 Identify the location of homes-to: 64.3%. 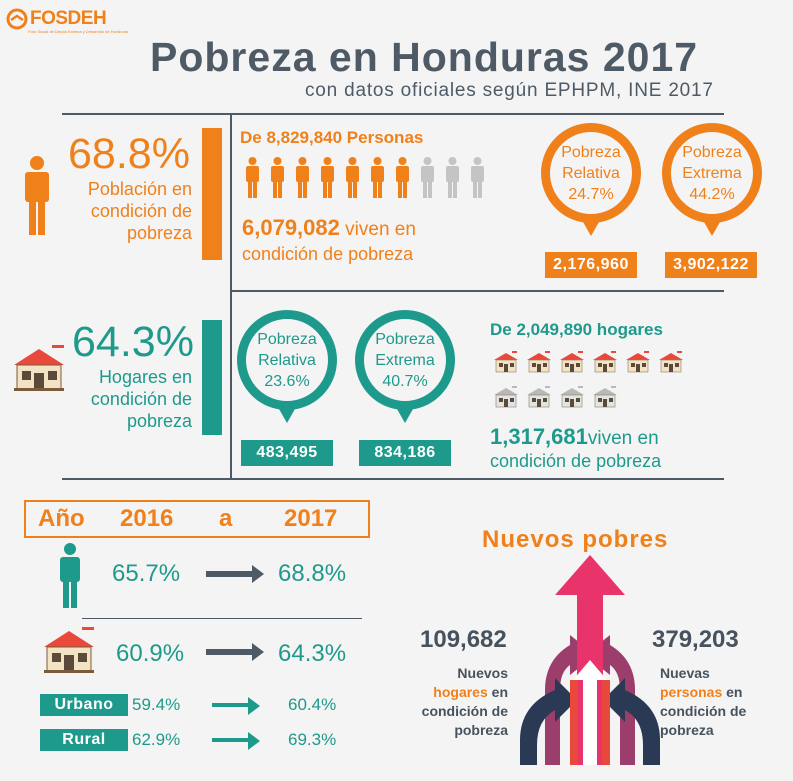
(312, 653).